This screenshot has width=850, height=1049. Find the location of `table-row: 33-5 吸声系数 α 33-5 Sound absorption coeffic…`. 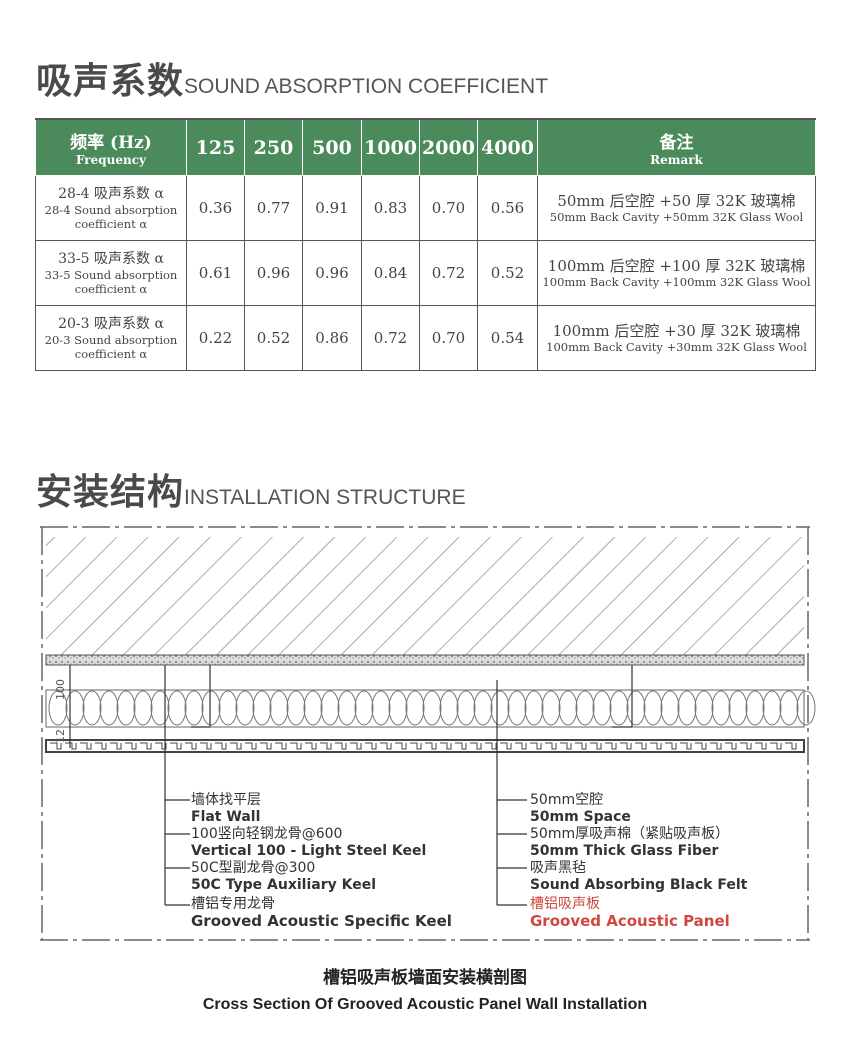

table-row: 33-5 吸声系数 α 33-5 Sound absorption coeffic… is located at coordinates (425, 273).